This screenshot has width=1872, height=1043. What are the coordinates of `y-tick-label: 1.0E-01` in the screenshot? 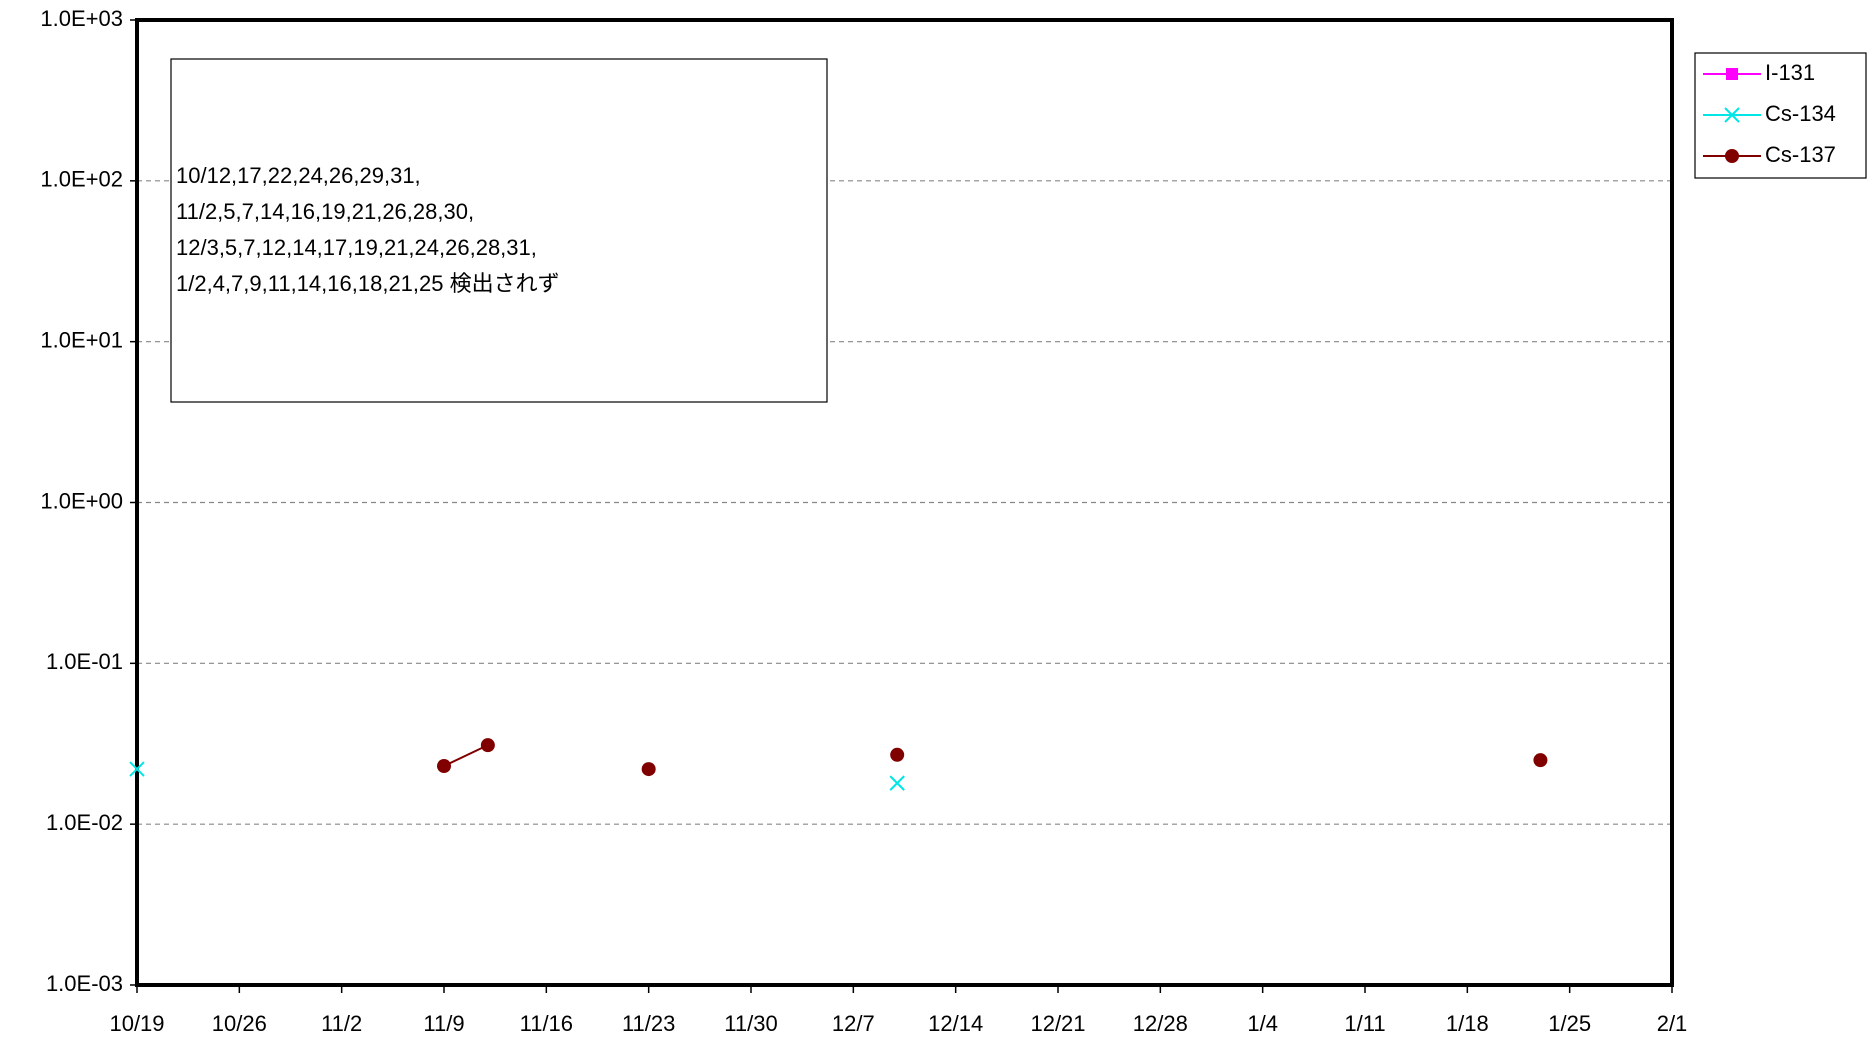 It's located at (84, 661).